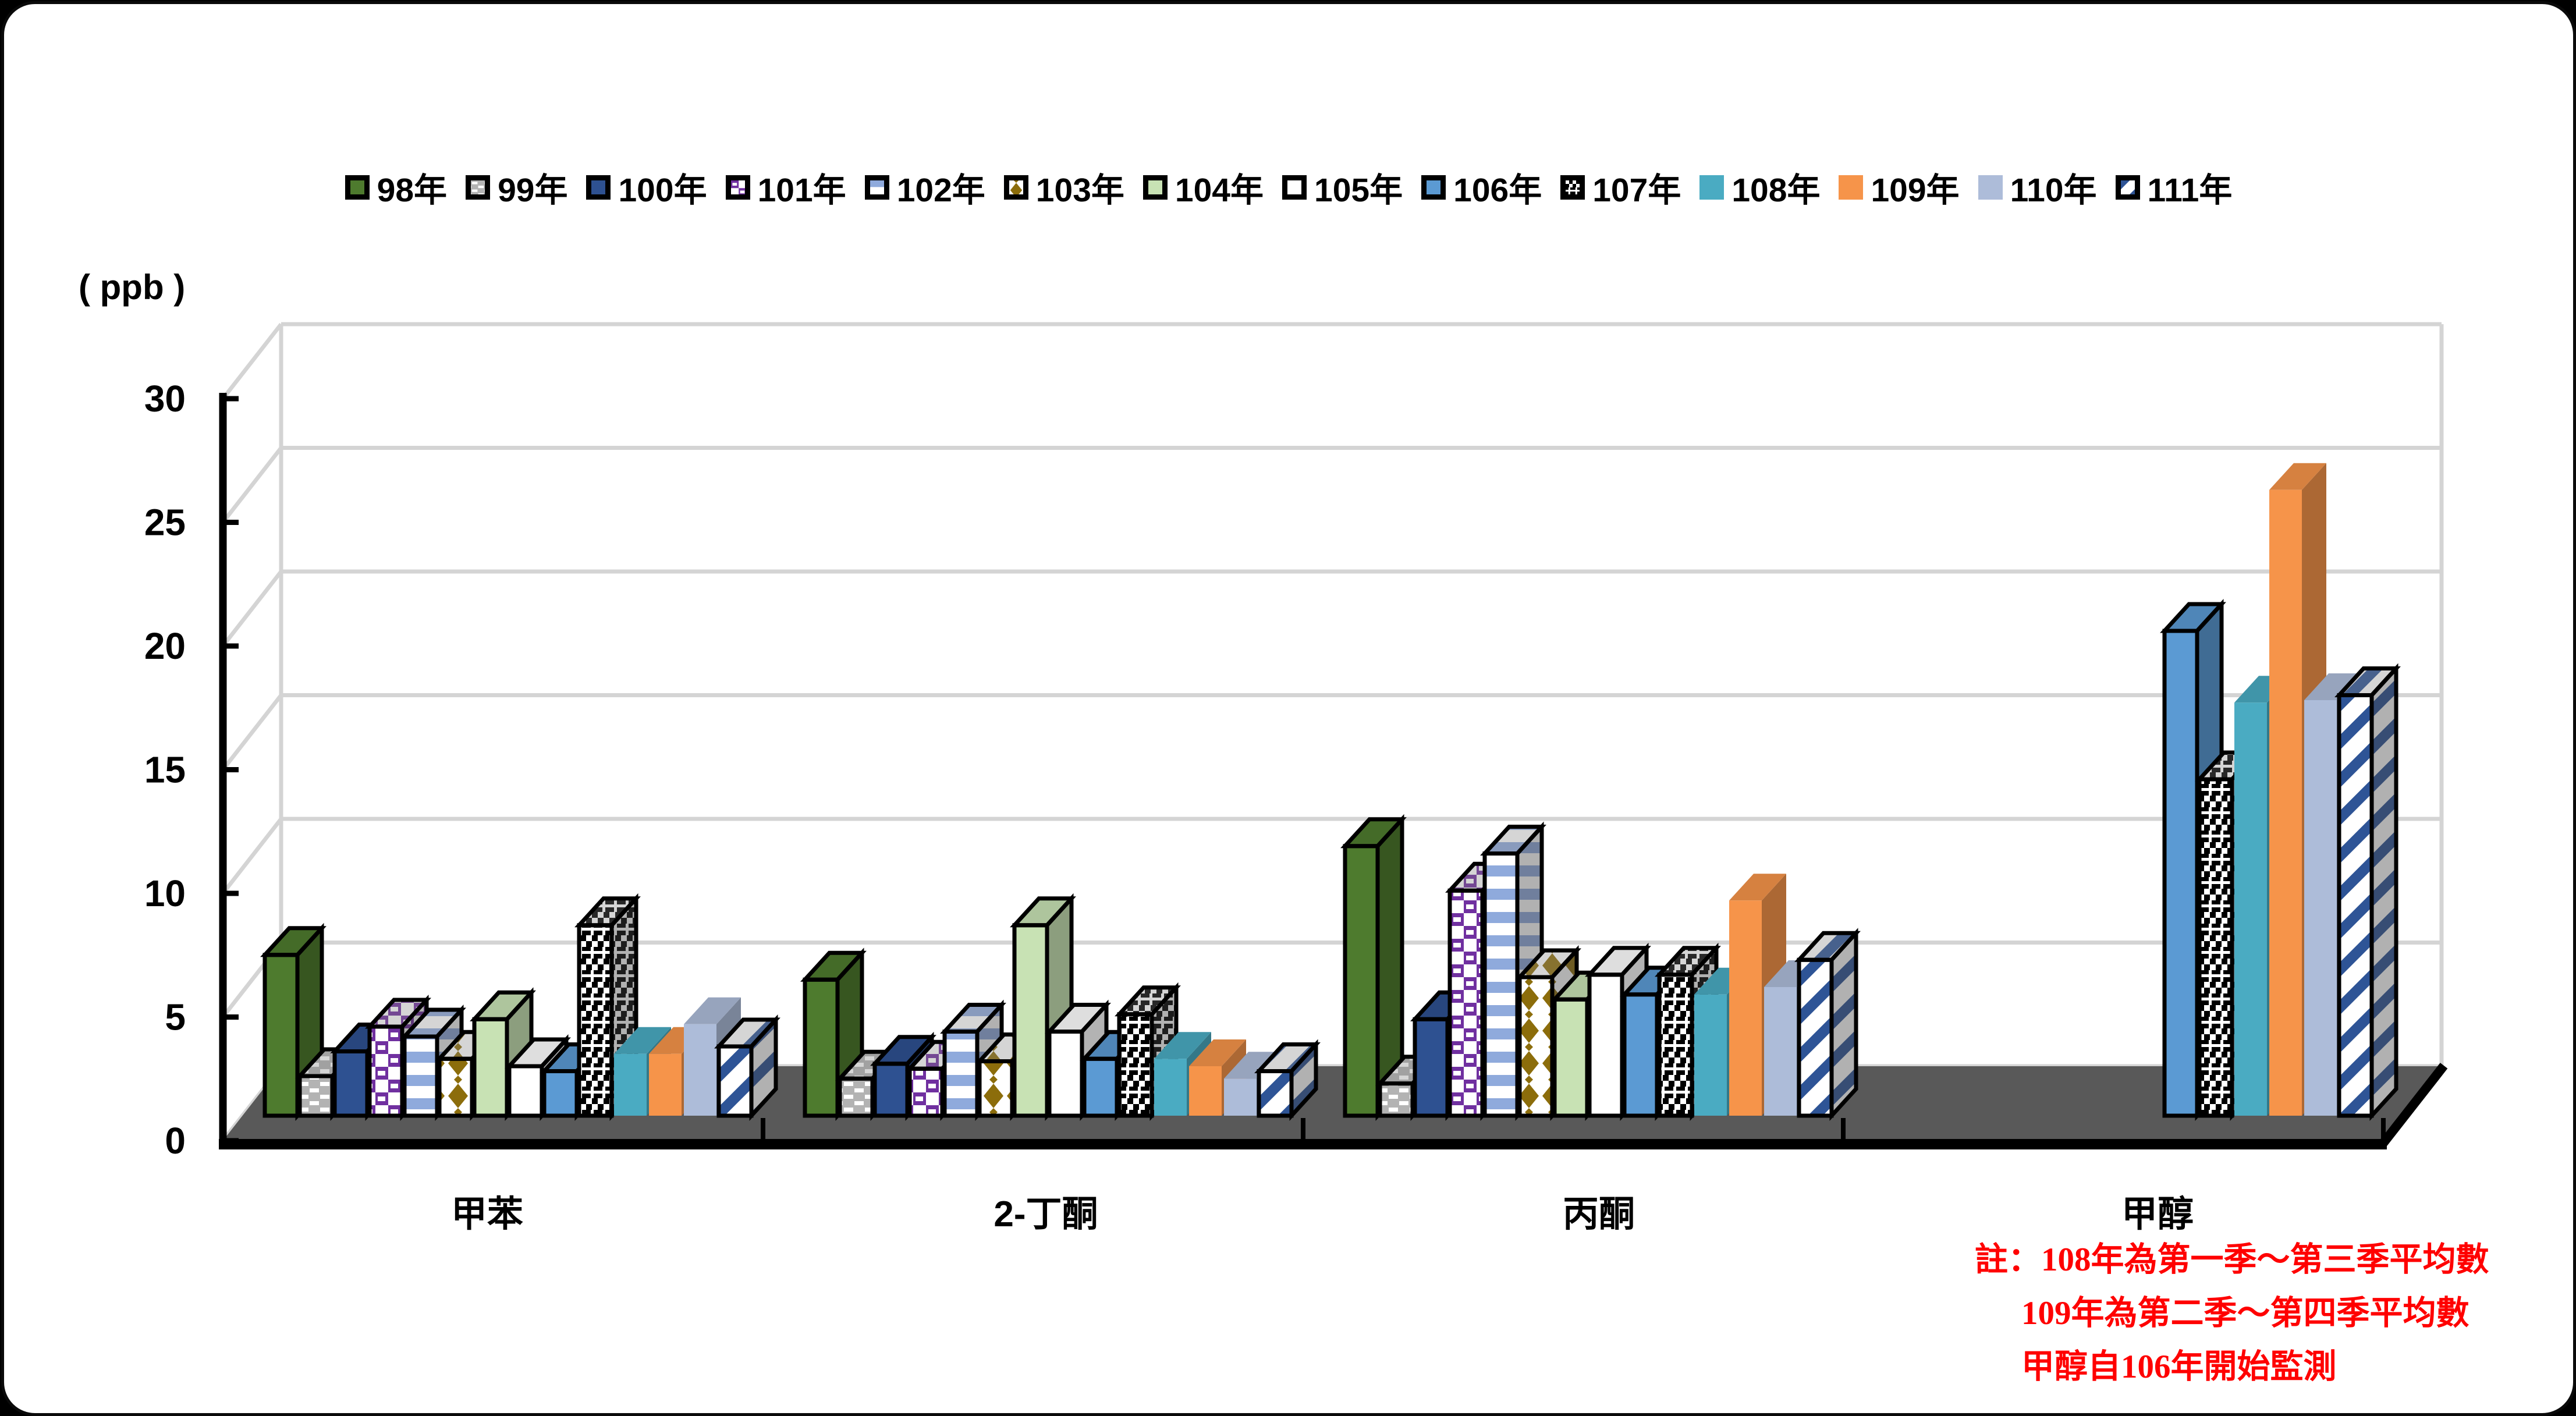 This screenshot has width=2576, height=1416. I want to click on legend-item: 99年, so click(516, 187).